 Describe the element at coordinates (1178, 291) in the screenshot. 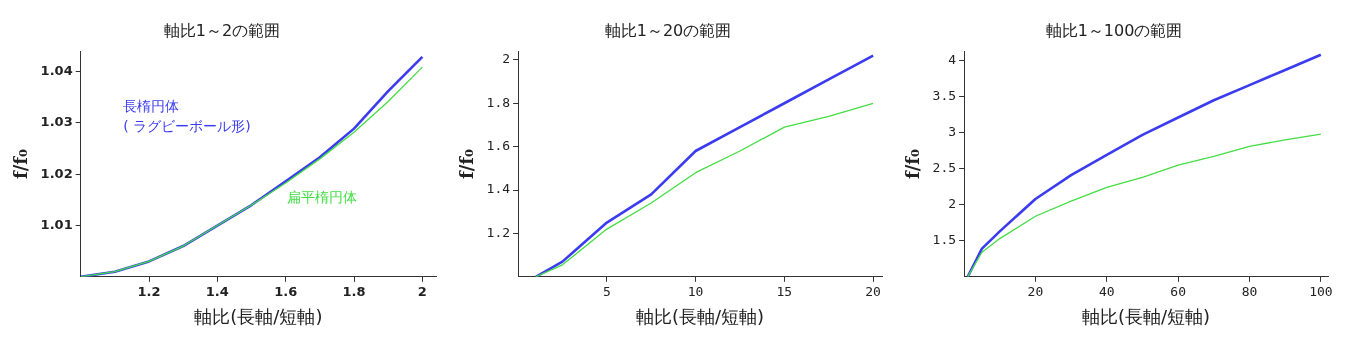

I see `x-tick-label: 60` at that location.